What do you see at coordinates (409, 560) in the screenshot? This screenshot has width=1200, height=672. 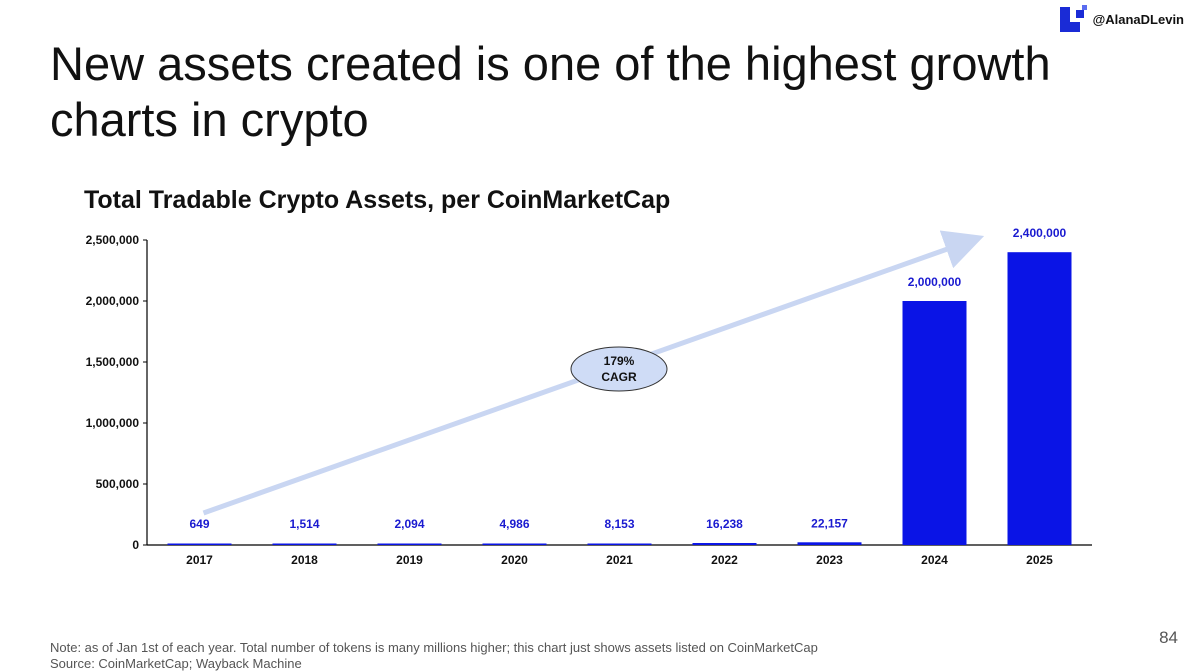 I see `x-tick-label: 2019` at bounding box center [409, 560].